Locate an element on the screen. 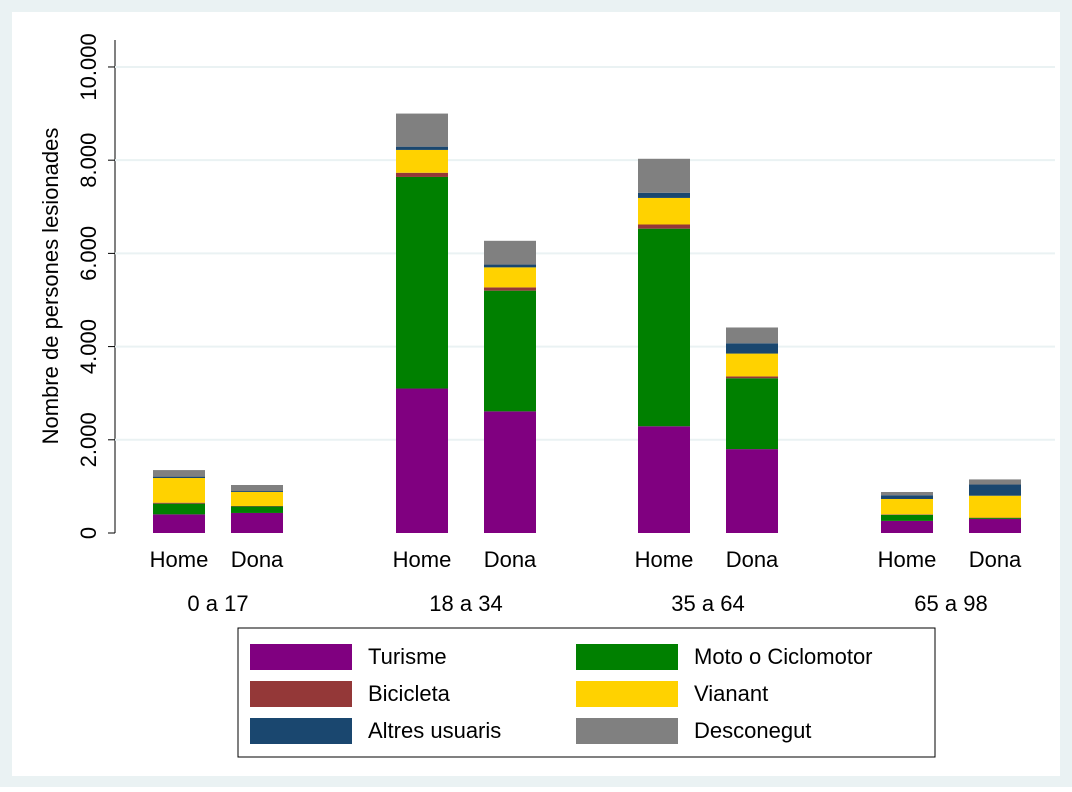 This screenshot has height=792, width=1072. group-label: 65 a 98 is located at coordinates (950, 603).